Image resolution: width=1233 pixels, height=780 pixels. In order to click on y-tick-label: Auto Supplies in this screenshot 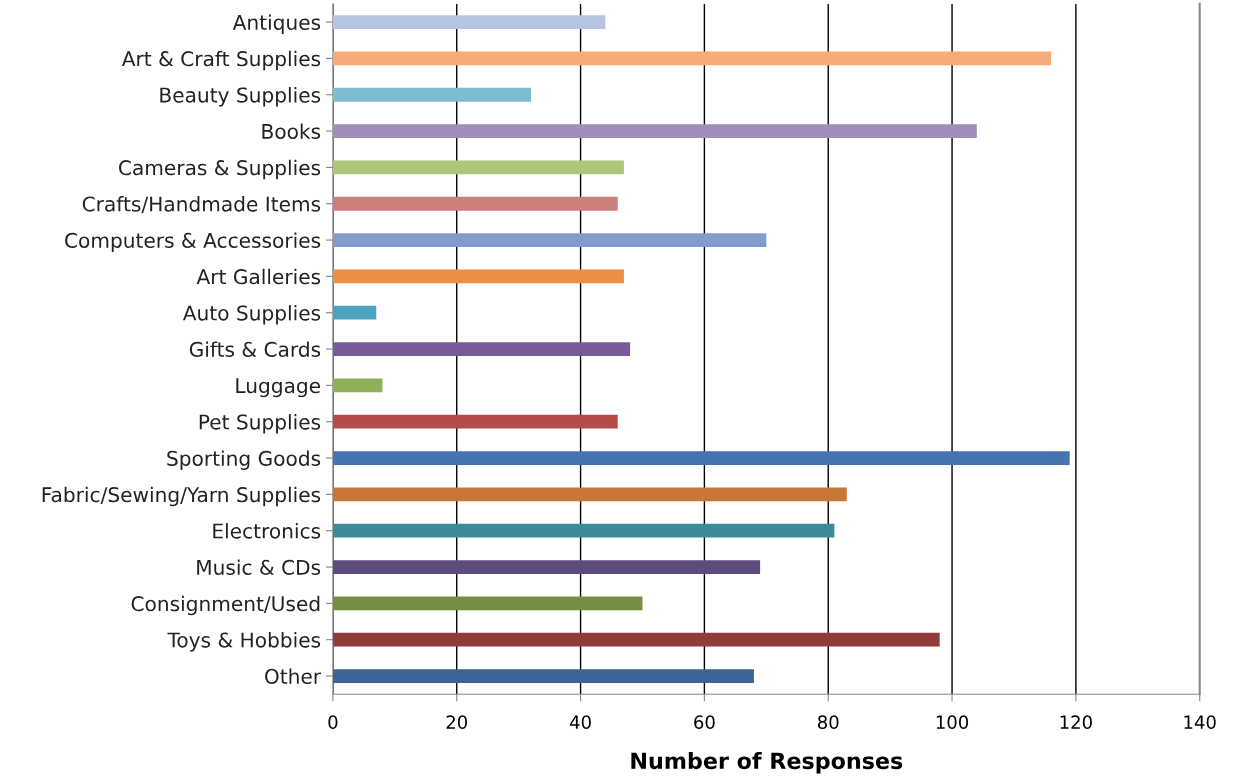, I will do `click(251, 315)`.